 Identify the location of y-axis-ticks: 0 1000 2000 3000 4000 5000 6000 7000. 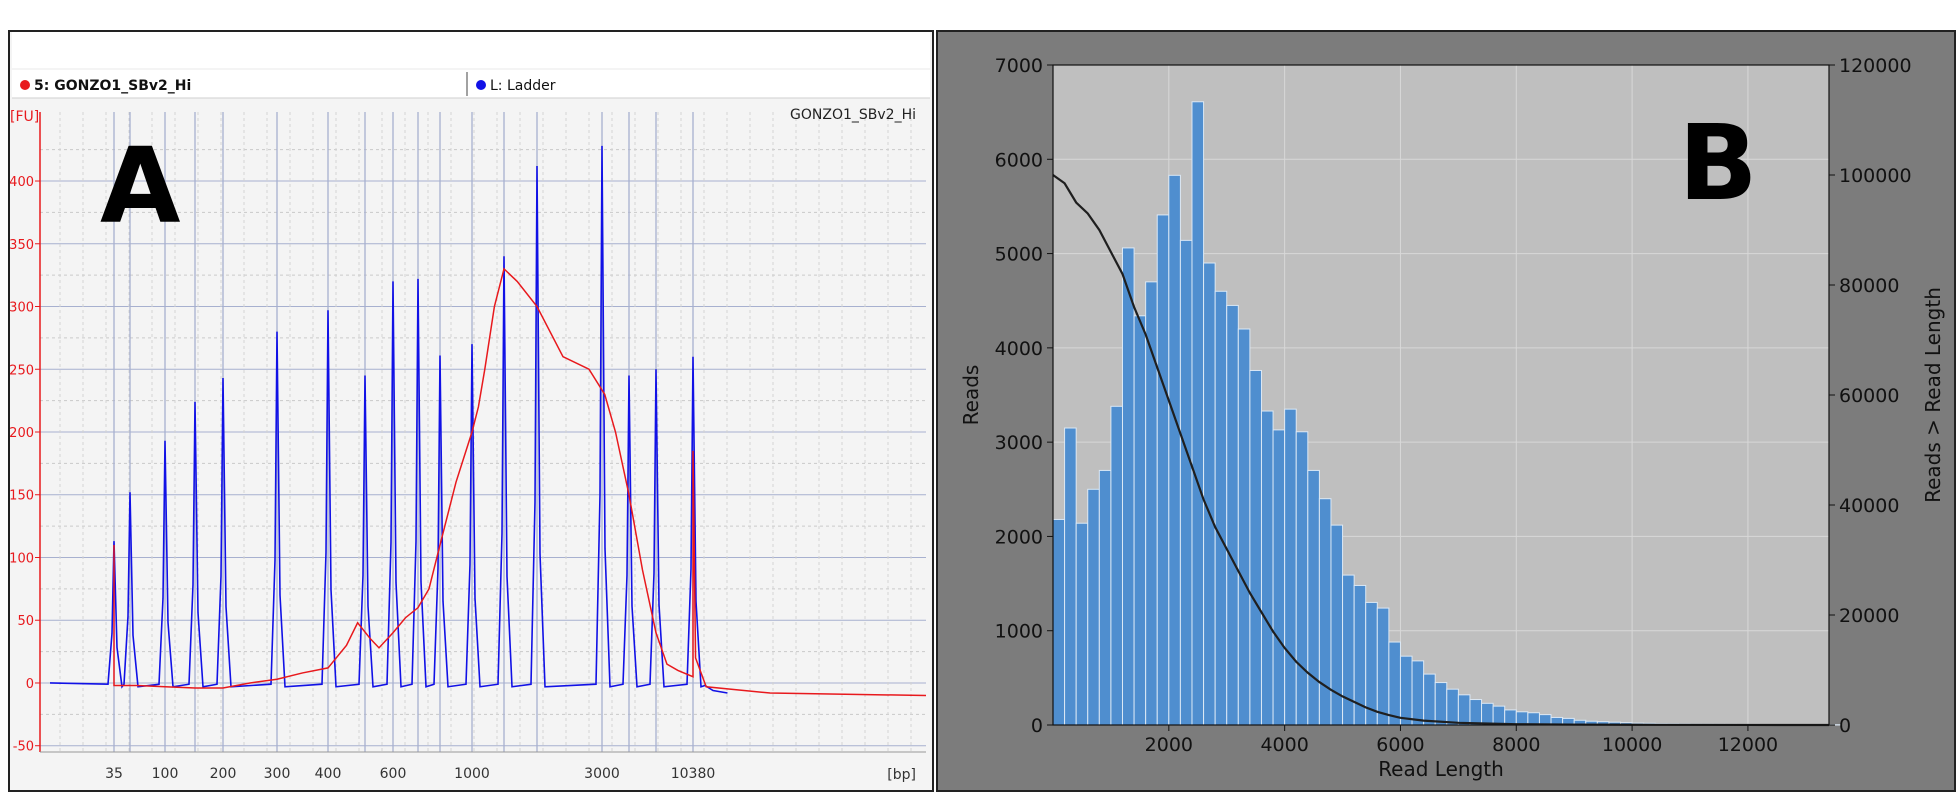
(1024, 396).